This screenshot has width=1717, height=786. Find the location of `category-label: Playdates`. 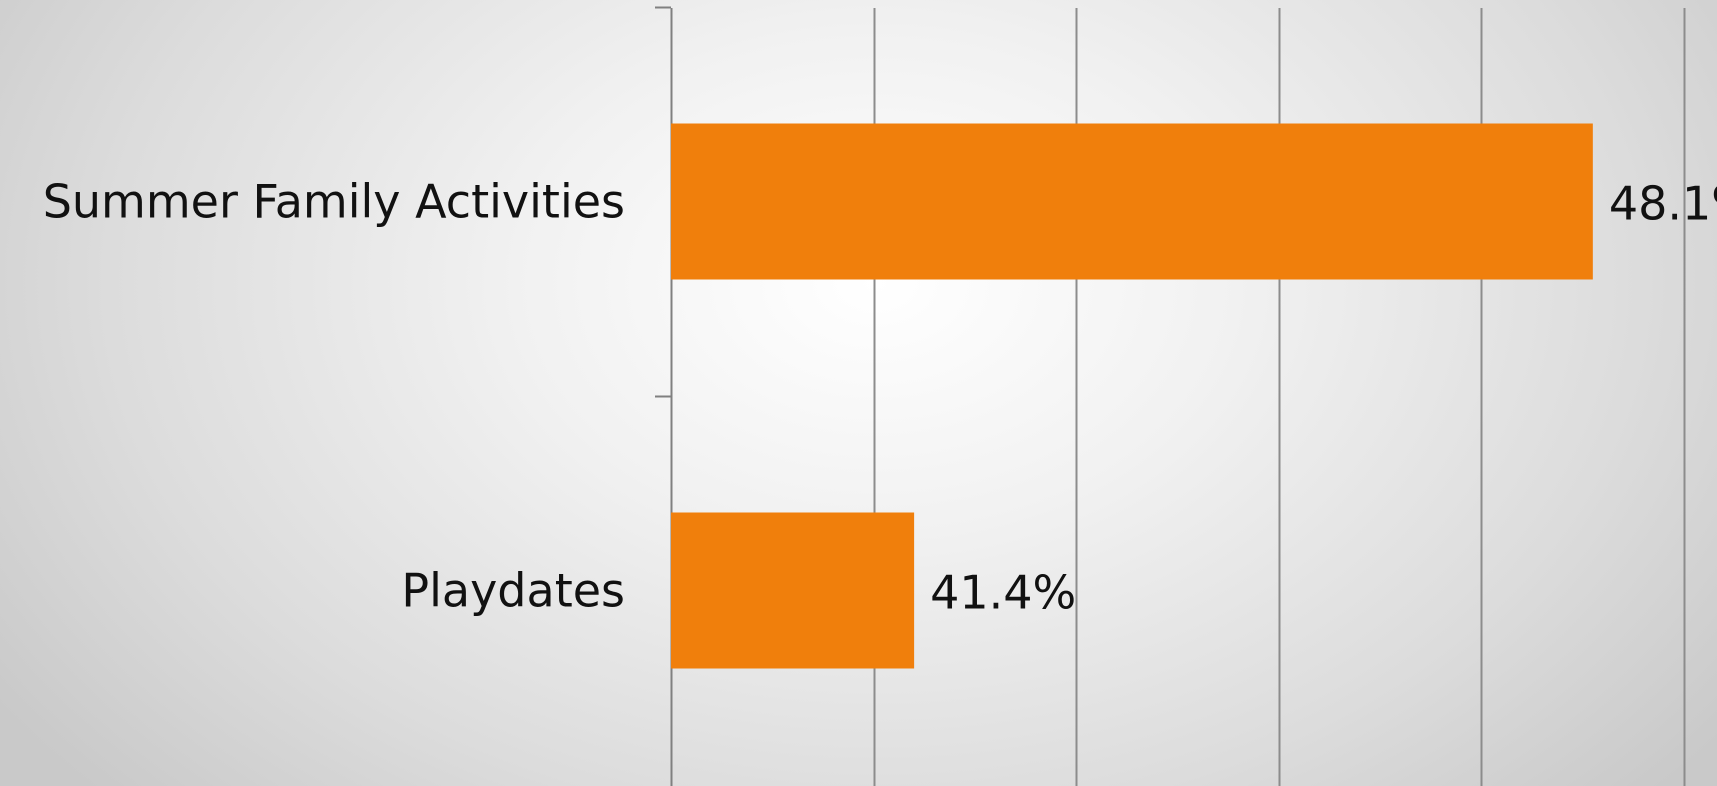

category-label: Playdates is located at coordinates (513, 591).